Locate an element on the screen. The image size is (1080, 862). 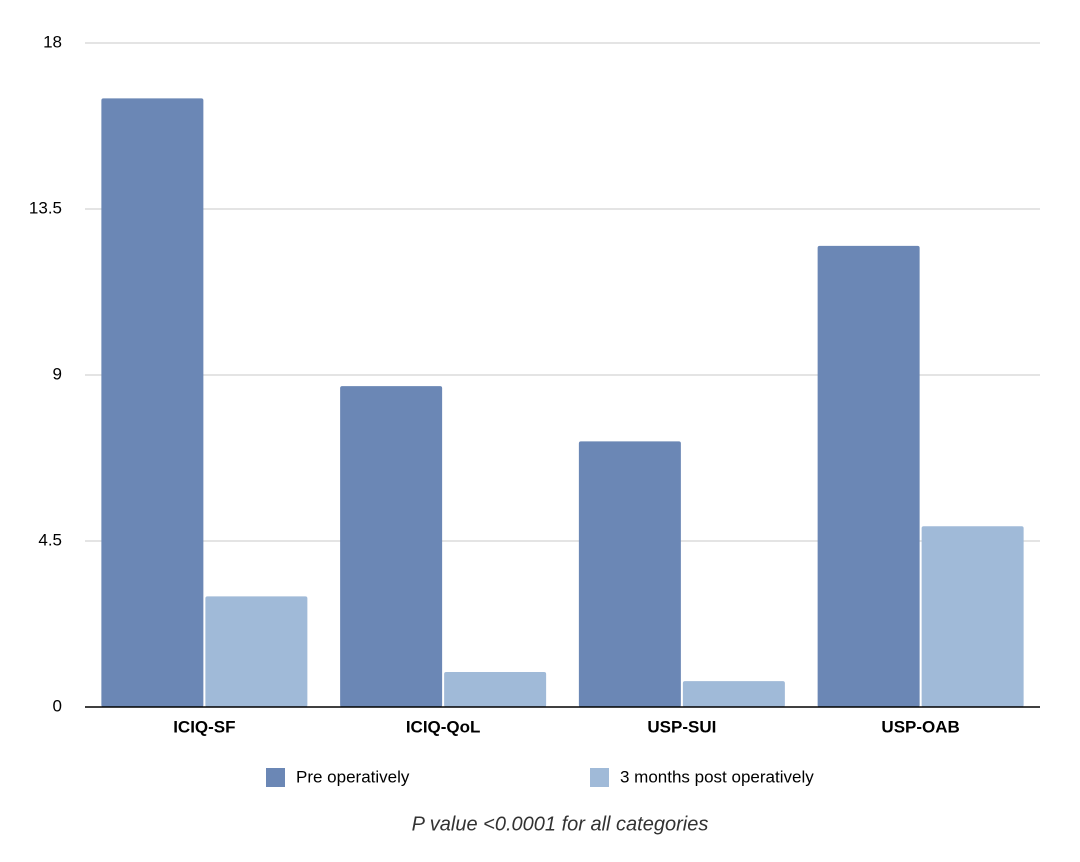
x-tick-label: USP-OAB is located at coordinates (920, 726).